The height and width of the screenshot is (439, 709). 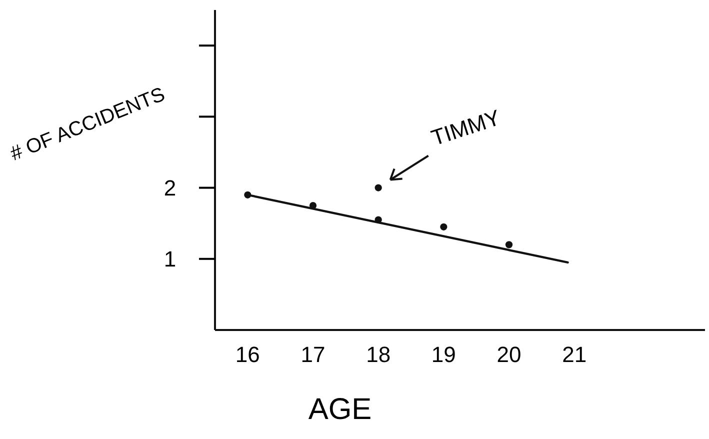 What do you see at coordinates (247, 354) in the screenshot?
I see `x-tick-label: 16` at bounding box center [247, 354].